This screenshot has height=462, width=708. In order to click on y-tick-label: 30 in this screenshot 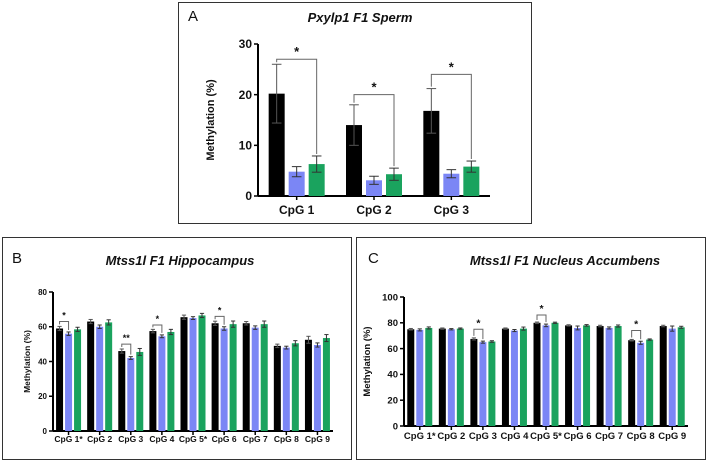, I will do `click(246, 44)`.